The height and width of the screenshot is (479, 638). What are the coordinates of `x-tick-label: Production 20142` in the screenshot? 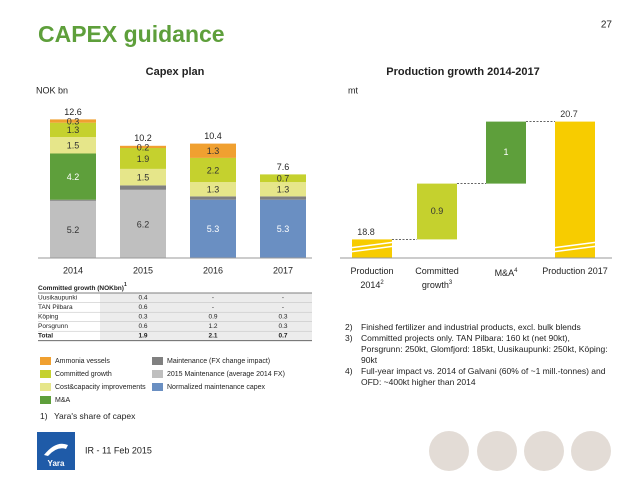 It's located at (372, 278).